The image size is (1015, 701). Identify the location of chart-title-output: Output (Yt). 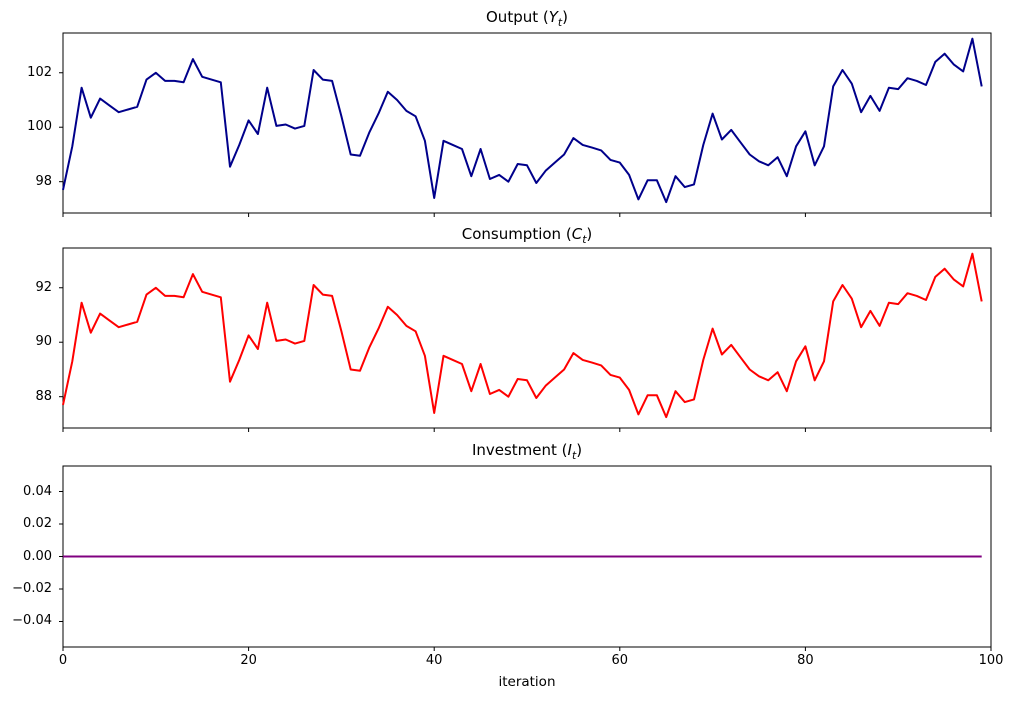
(527, 20).